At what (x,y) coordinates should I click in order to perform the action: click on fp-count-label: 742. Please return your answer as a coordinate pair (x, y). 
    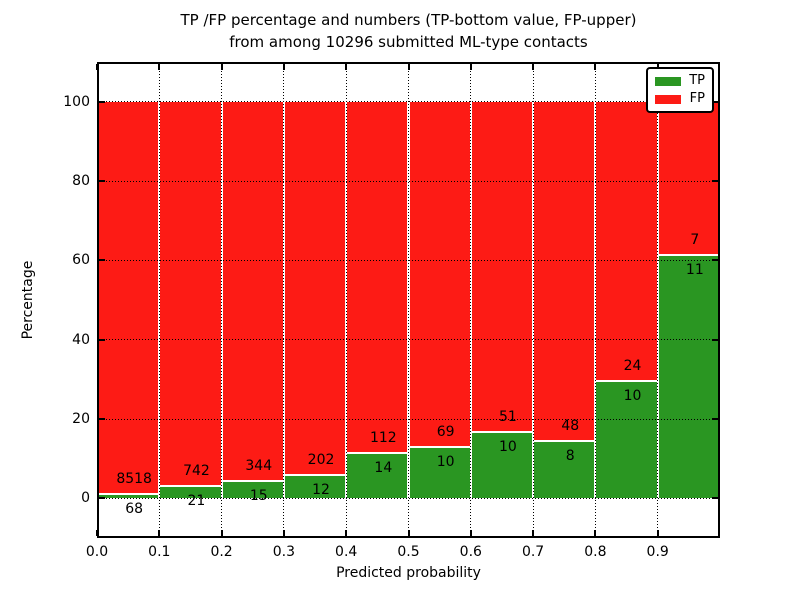
    Looking at the image, I should click on (196, 471).